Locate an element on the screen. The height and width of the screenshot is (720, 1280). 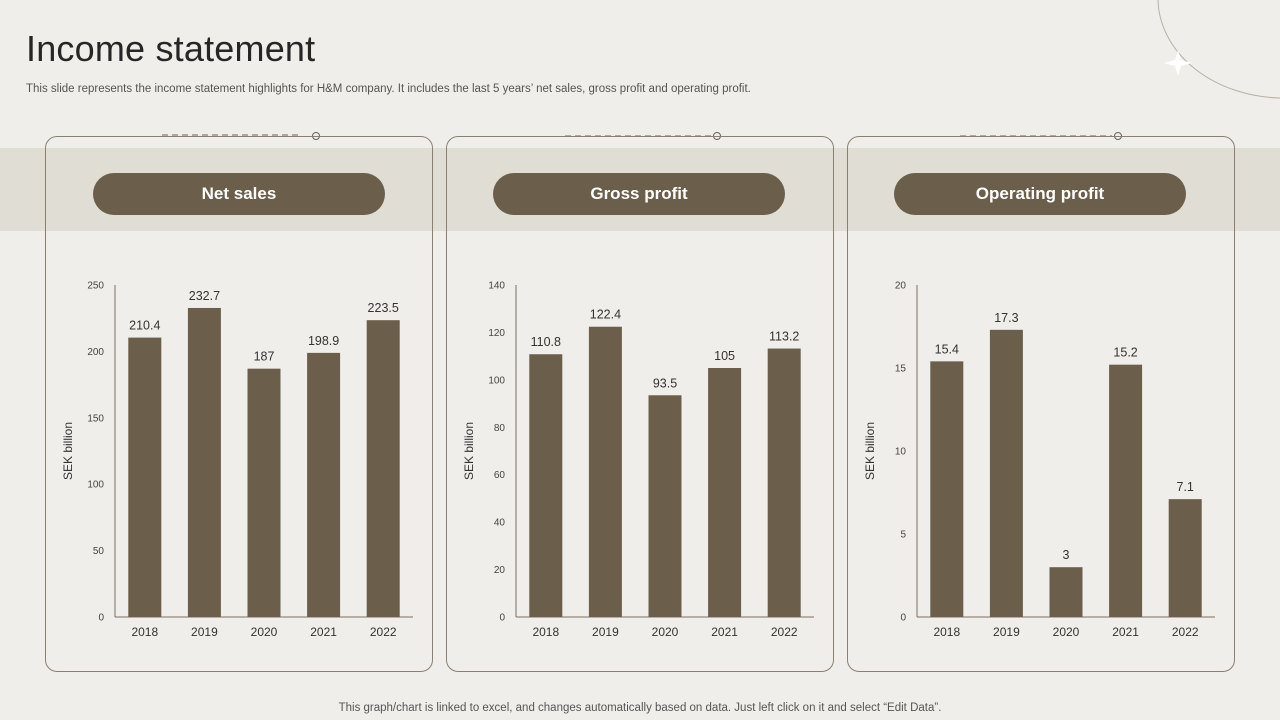
y-tick-label: 15 is located at coordinates (901, 369).